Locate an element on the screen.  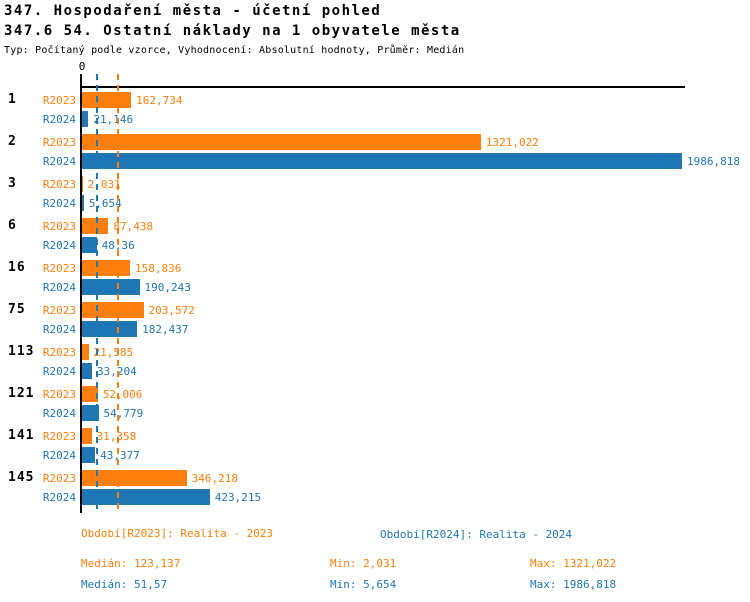
category-label: 121 is located at coordinates (21, 393).